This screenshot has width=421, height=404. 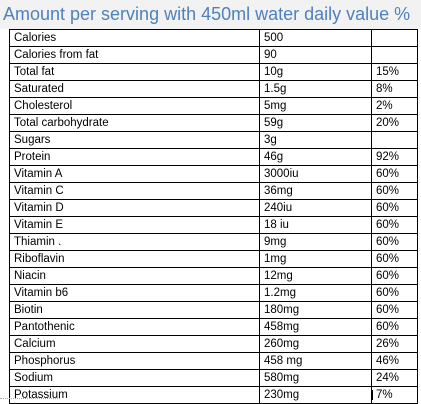 What do you see at coordinates (395, 123) in the screenshot?
I see `daily-value: 20%` at bounding box center [395, 123].